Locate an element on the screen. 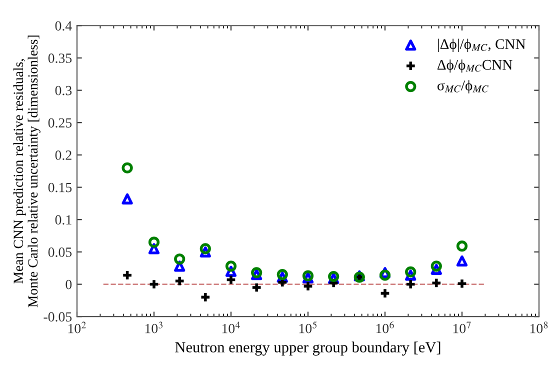 Image resolution: width=550 pixels, height=366 pixels. legend-label: σ$_{MC}$/ϕ$_{MC}$ is located at coordinates (462, 87).